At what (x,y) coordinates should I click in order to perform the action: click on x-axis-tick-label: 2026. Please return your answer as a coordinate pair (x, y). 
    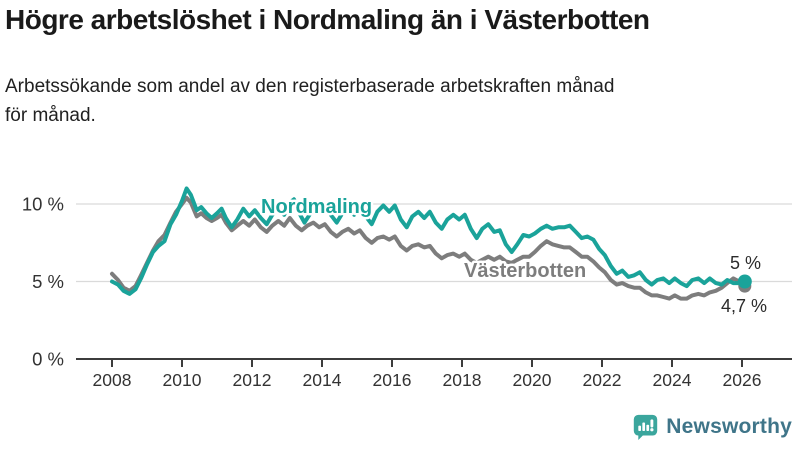
    Looking at the image, I should click on (742, 380).